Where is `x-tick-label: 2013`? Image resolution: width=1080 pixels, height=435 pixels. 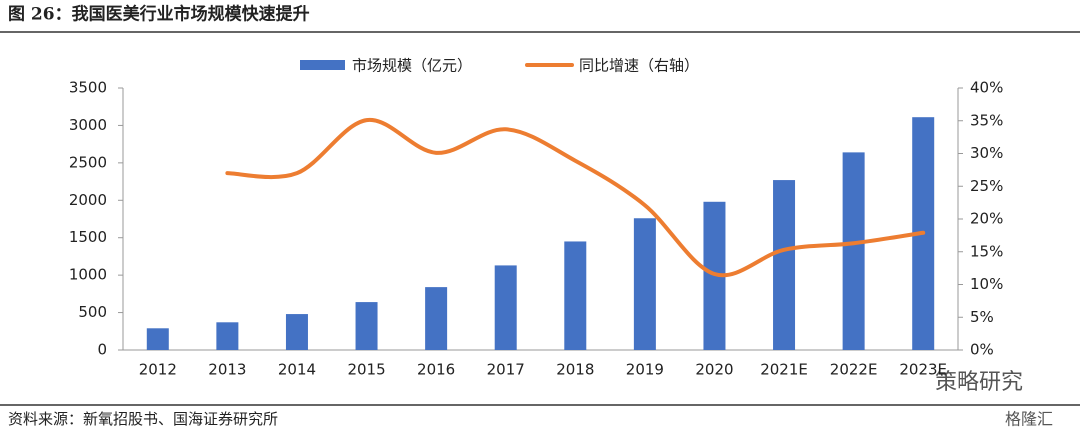 x-tick-label: 2013 is located at coordinates (227, 370).